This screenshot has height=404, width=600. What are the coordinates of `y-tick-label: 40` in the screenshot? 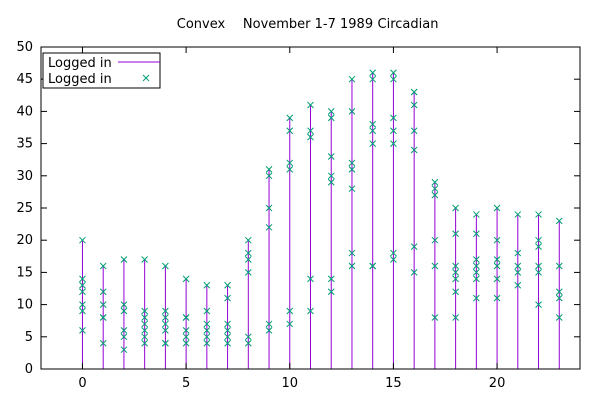 It's located at (24, 111).